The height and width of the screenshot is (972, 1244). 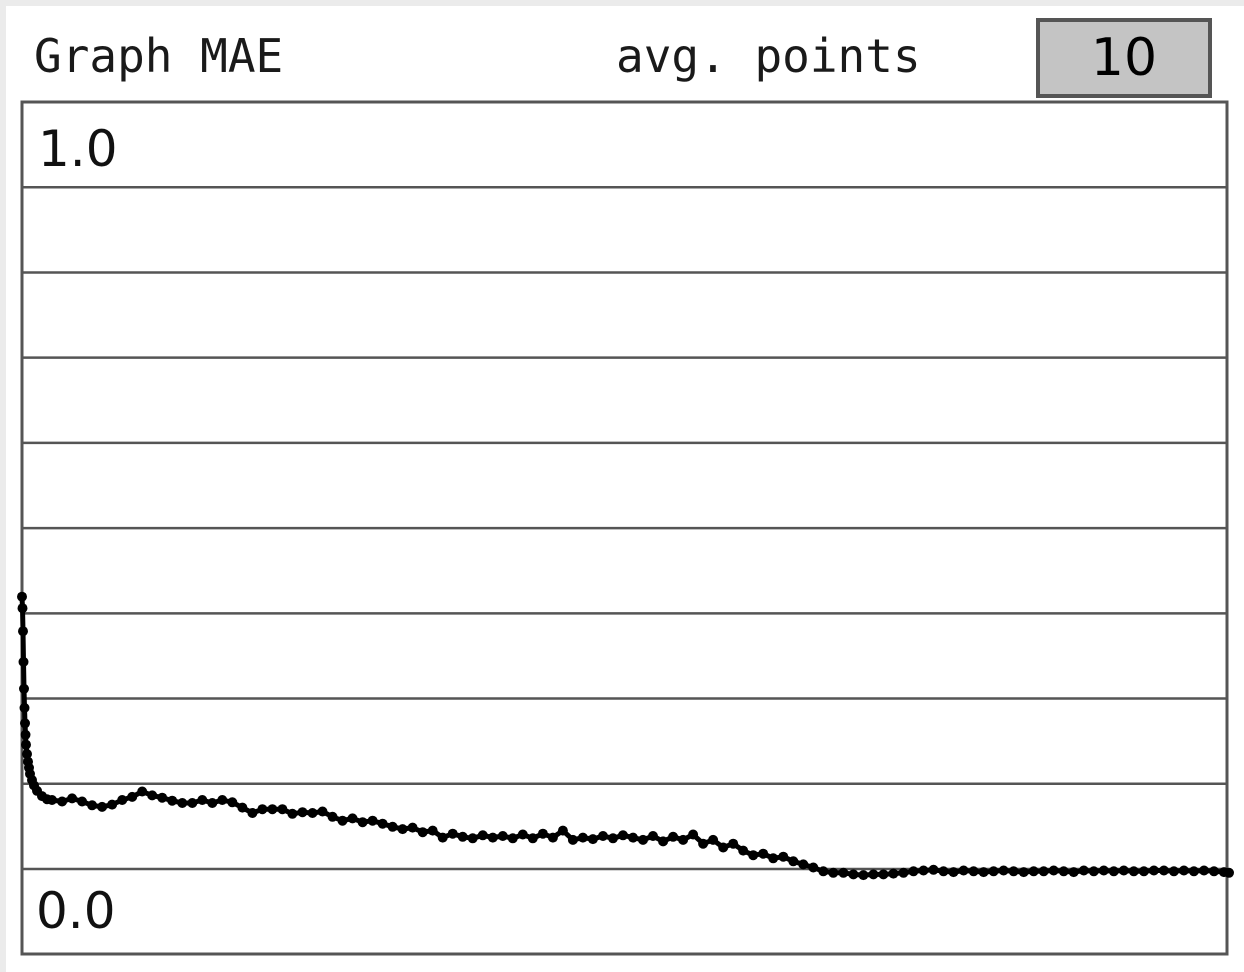 What do you see at coordinates (76, 911) in the screenshot?
I see `y-tick-bottom: 0.0` at bounding box center [76, 911].